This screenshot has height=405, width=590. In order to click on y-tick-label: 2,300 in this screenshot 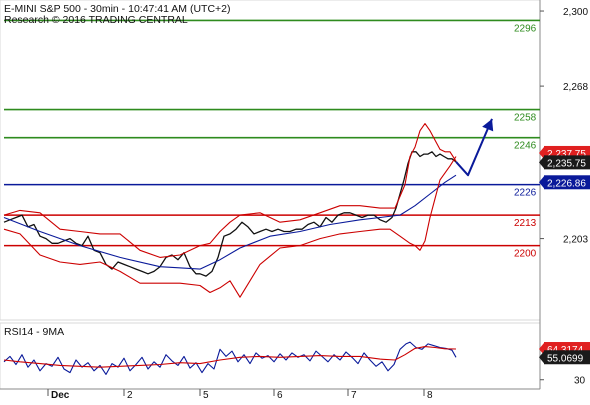, I will do `click(575, 12)`.